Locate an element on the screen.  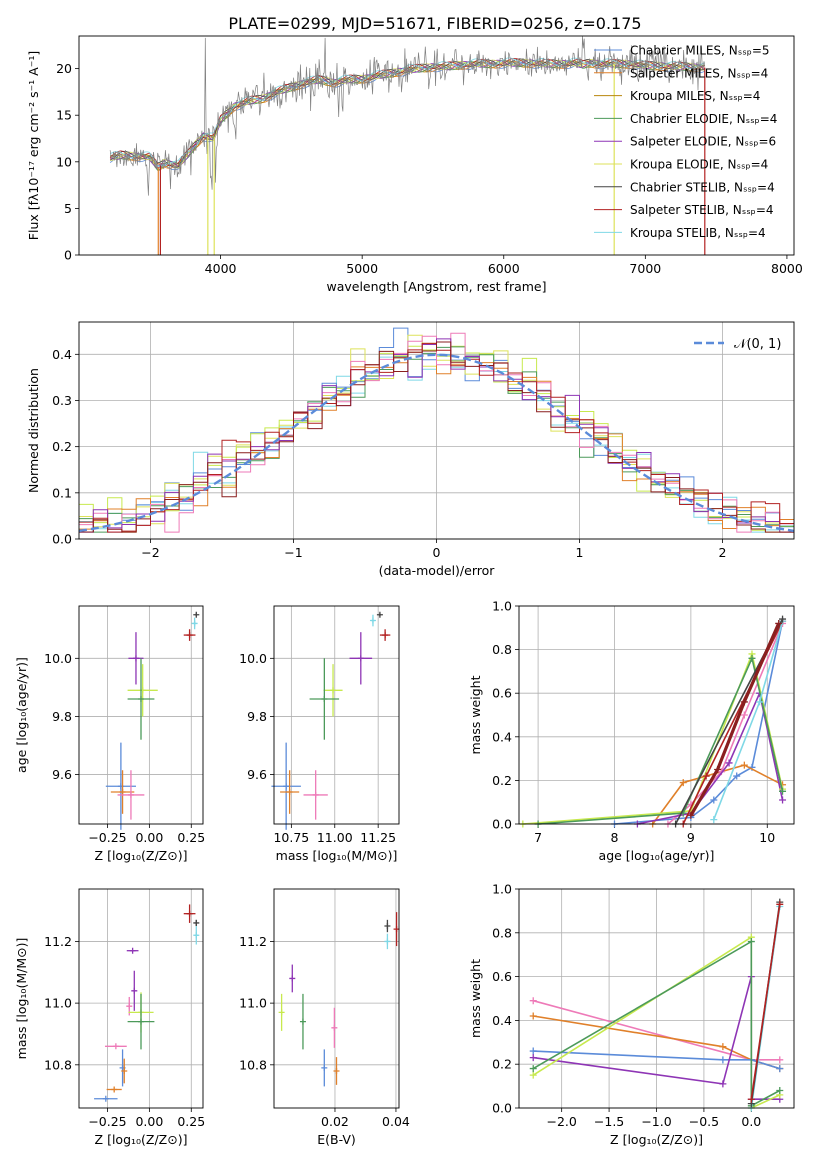
x-tick-label: 6000 is located at coordinates (504, 268).